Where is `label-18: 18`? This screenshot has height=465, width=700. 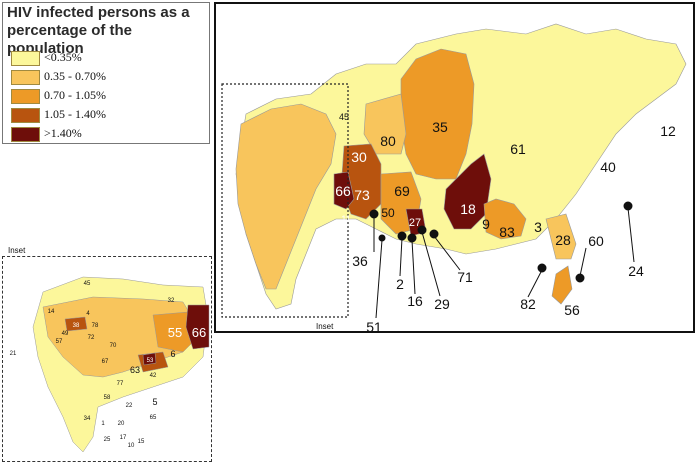
label-18: 18 is located at coordinates (468, 209).